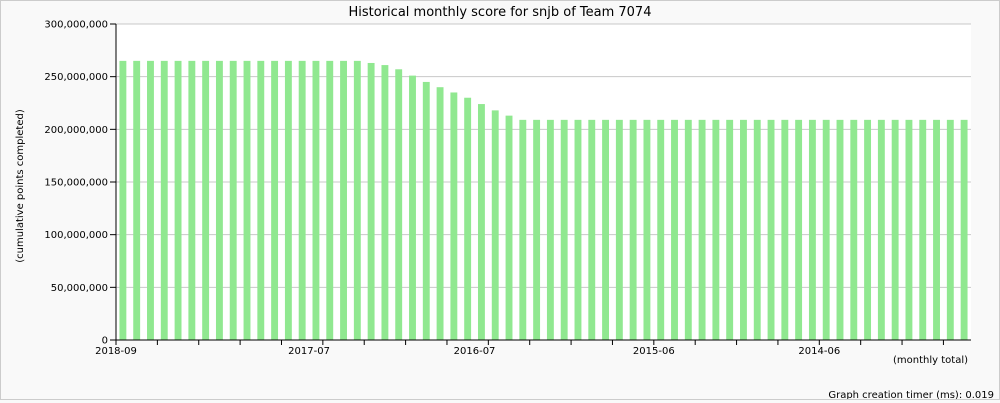  What do you see at coordinates (911, 394) in the screenshot?
I see `graph-timer-text: Graph creation timer (ms): 0.019` at bounding box center [911, 394].